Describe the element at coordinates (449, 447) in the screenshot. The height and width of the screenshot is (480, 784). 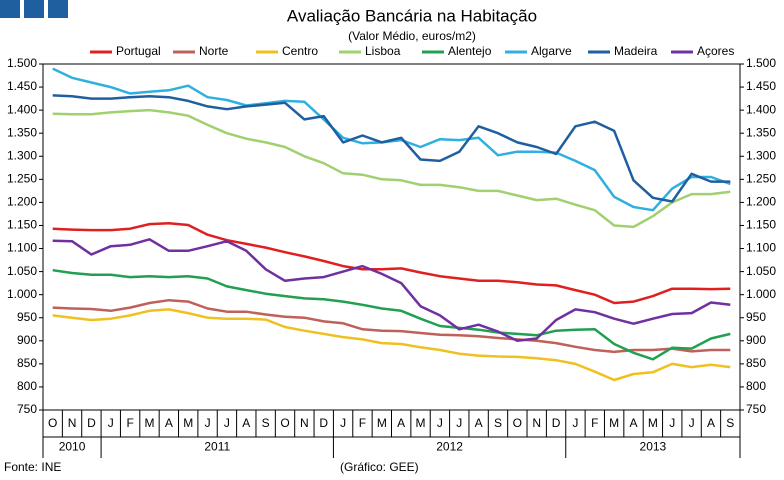
I see `year-label: 2012` at that location.